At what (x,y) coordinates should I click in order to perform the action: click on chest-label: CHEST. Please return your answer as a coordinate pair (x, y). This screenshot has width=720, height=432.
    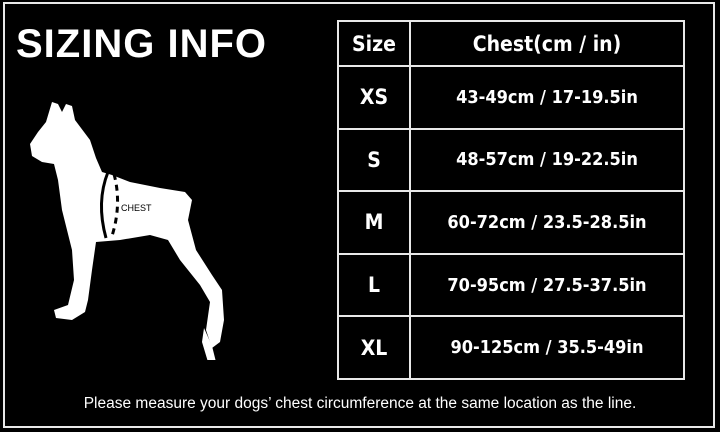
    Looking at the image, I should click on (136, 208).